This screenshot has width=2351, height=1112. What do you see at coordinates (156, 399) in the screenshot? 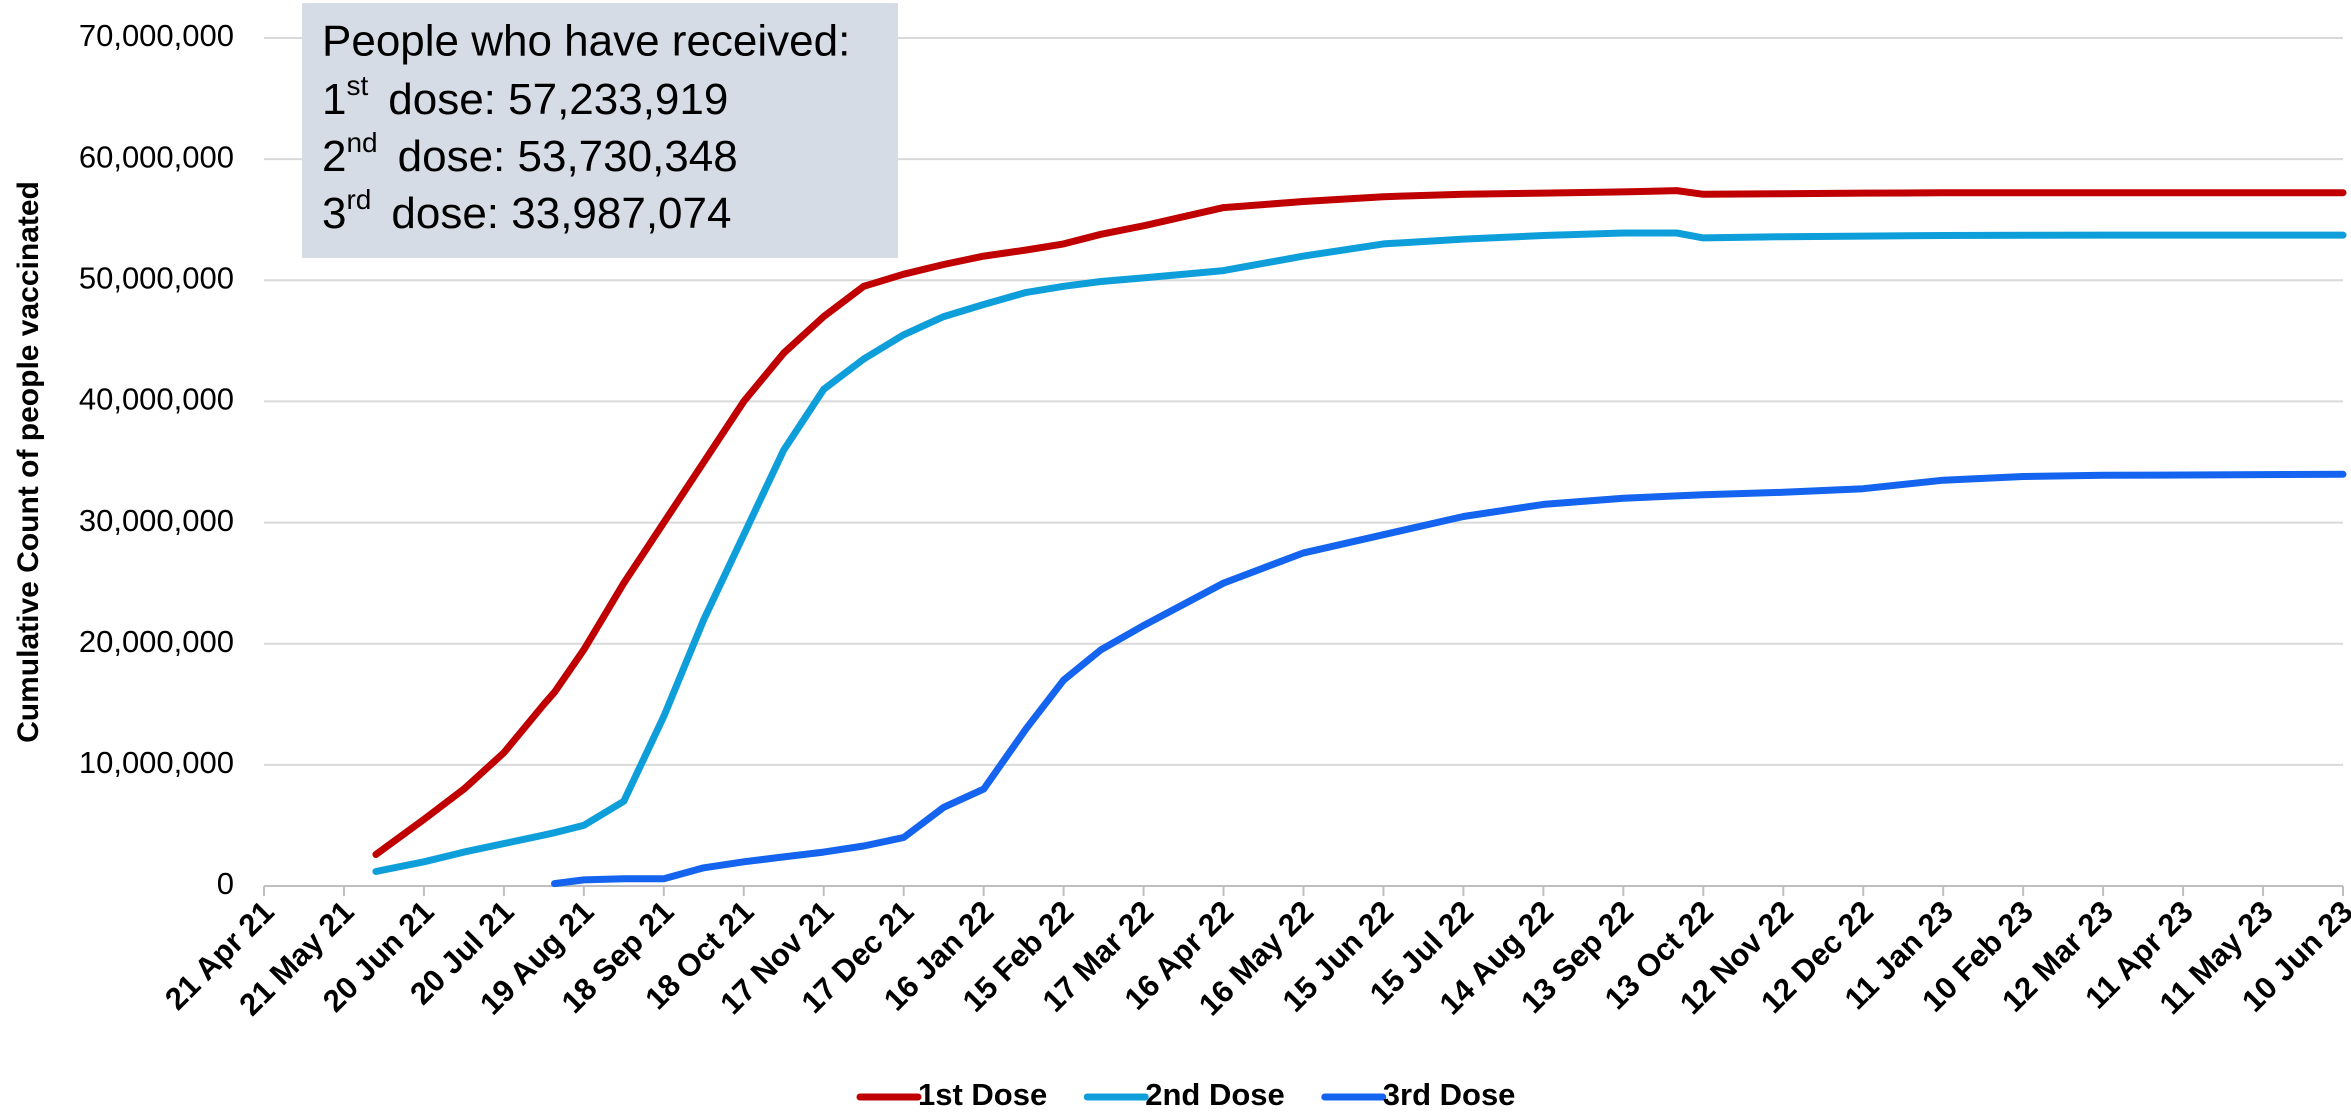
I see `y-tick-label: 40,000,000` at bounding box center [156, 399].